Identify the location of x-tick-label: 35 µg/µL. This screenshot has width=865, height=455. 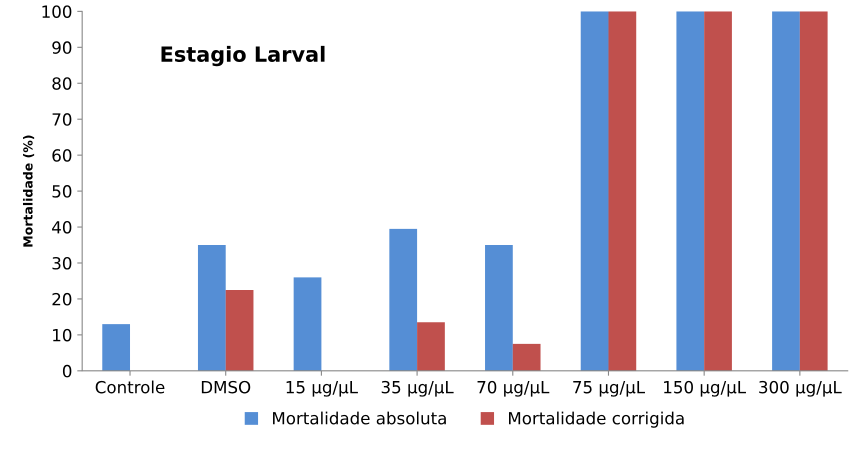
(418, 388).